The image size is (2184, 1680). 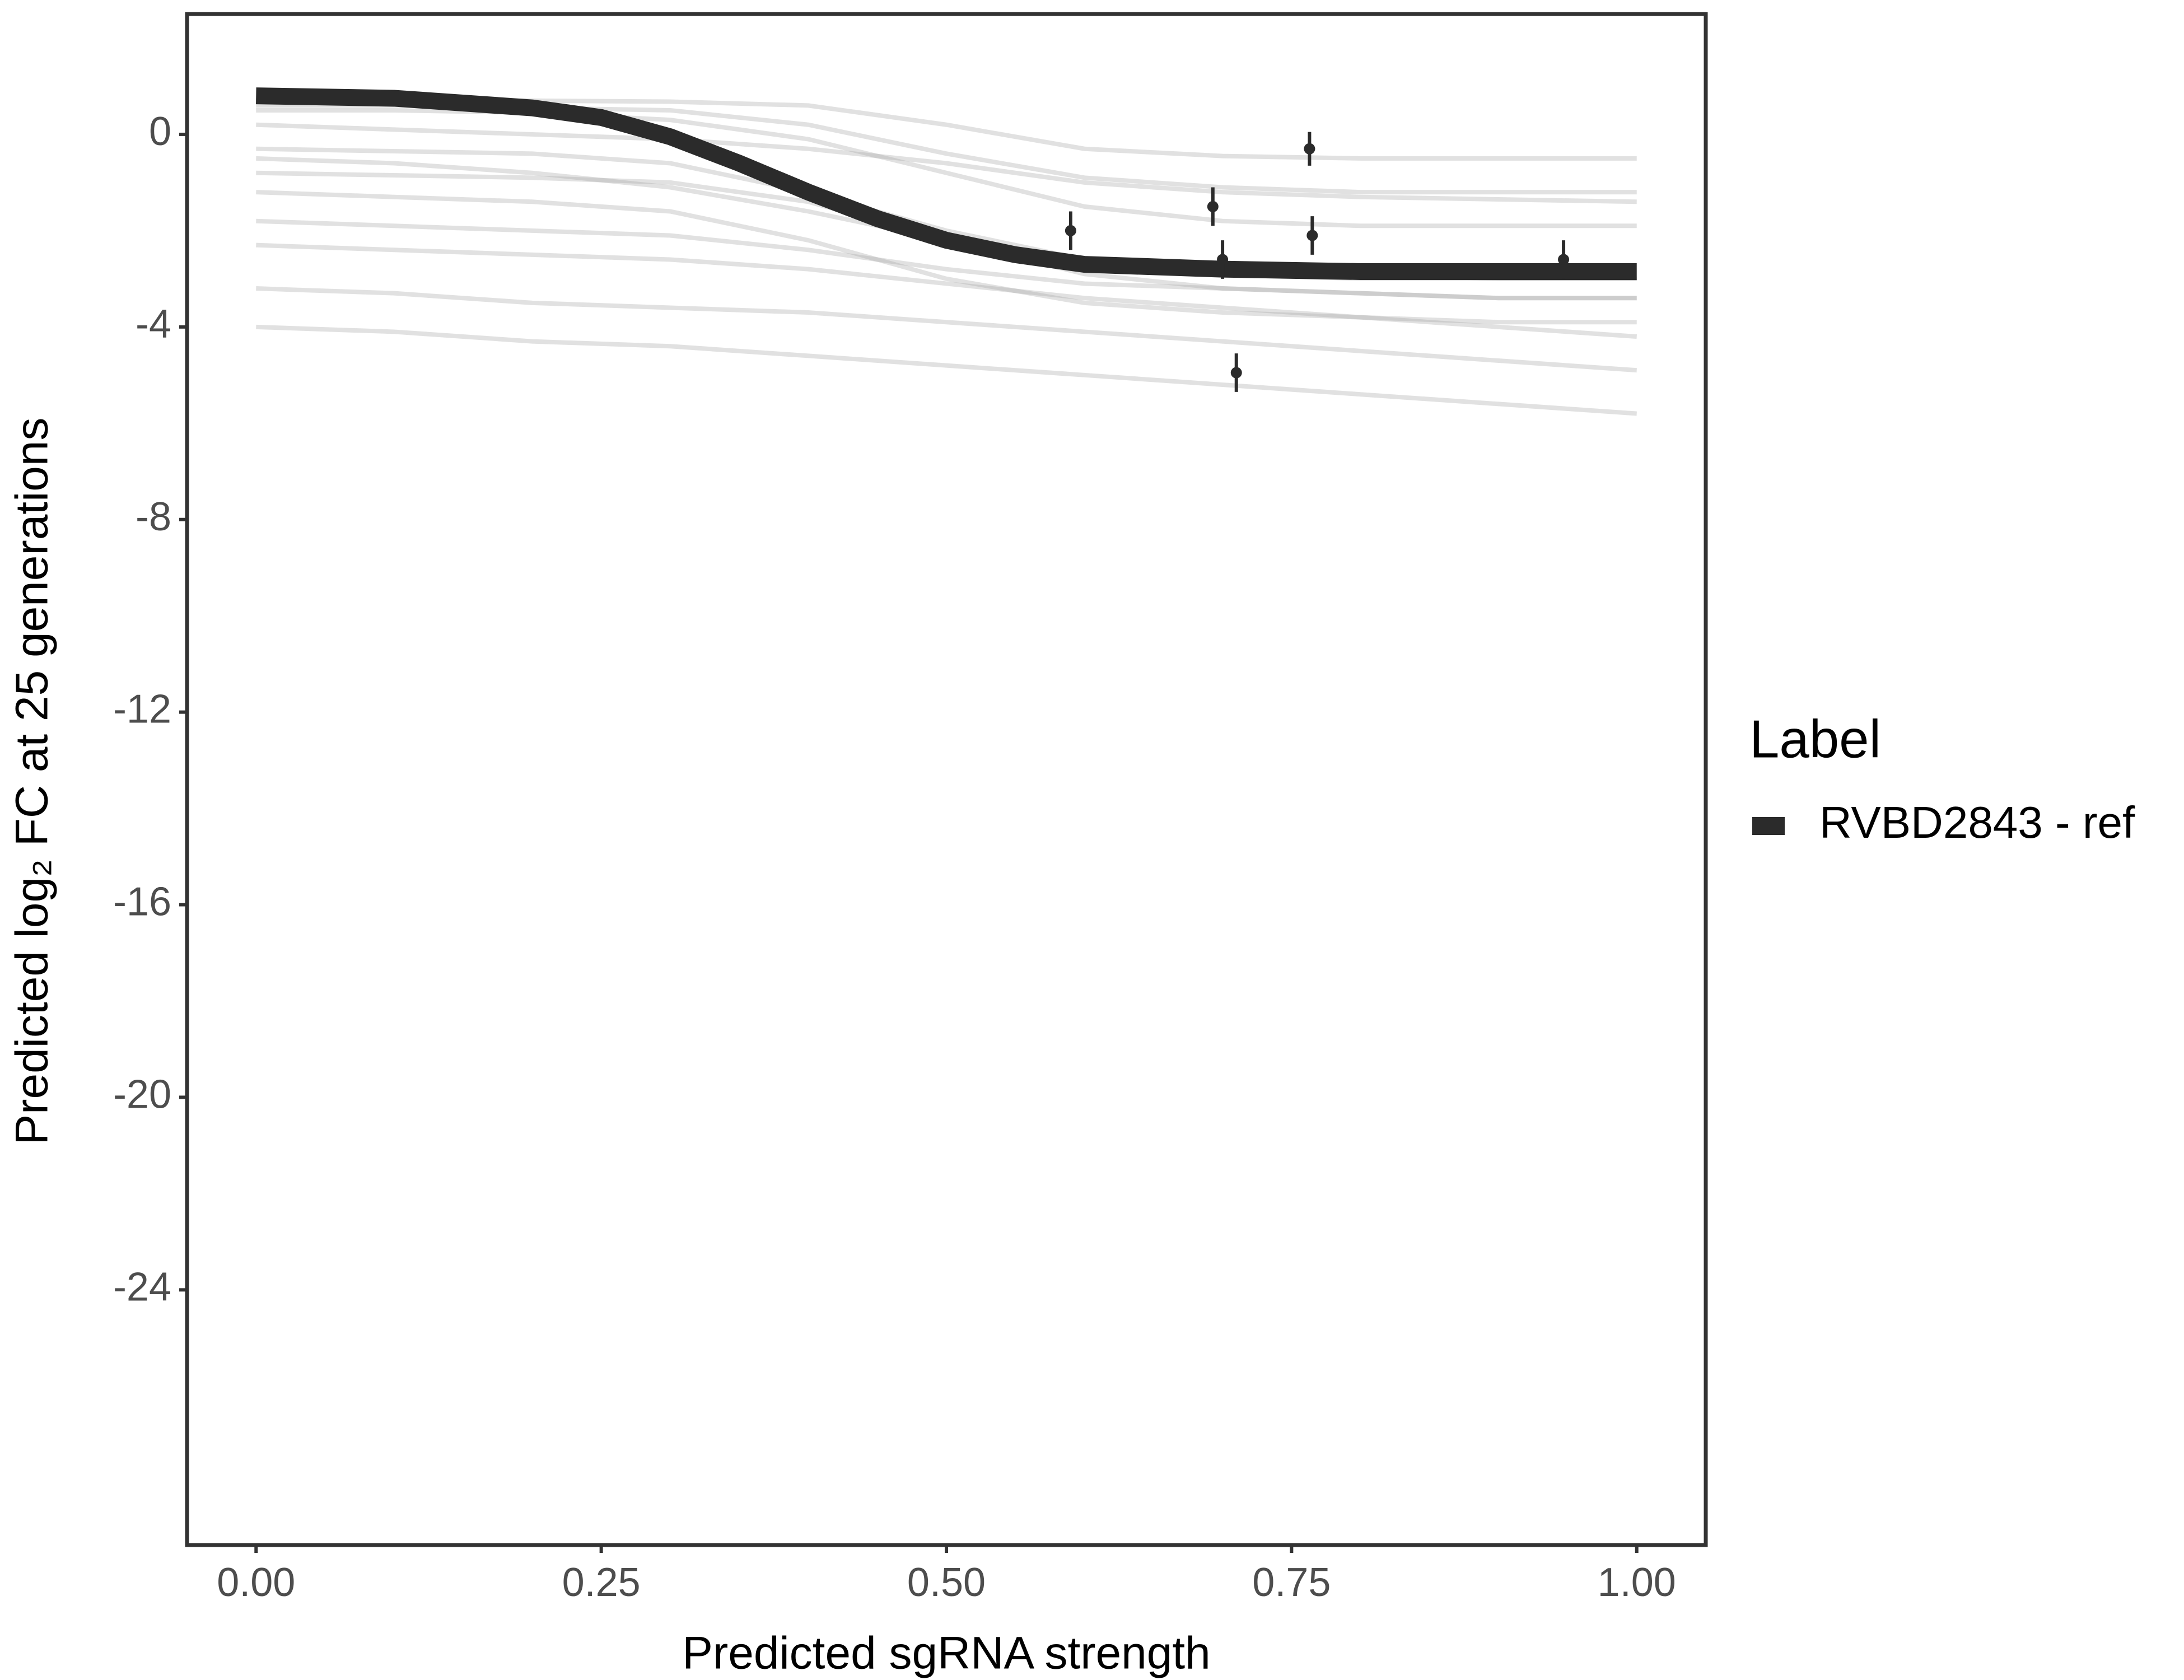 What do you see at coordinates (142, 1287) in the screenshot?
I see `y-tick-label: -24` at bounding box center [142, 1287].